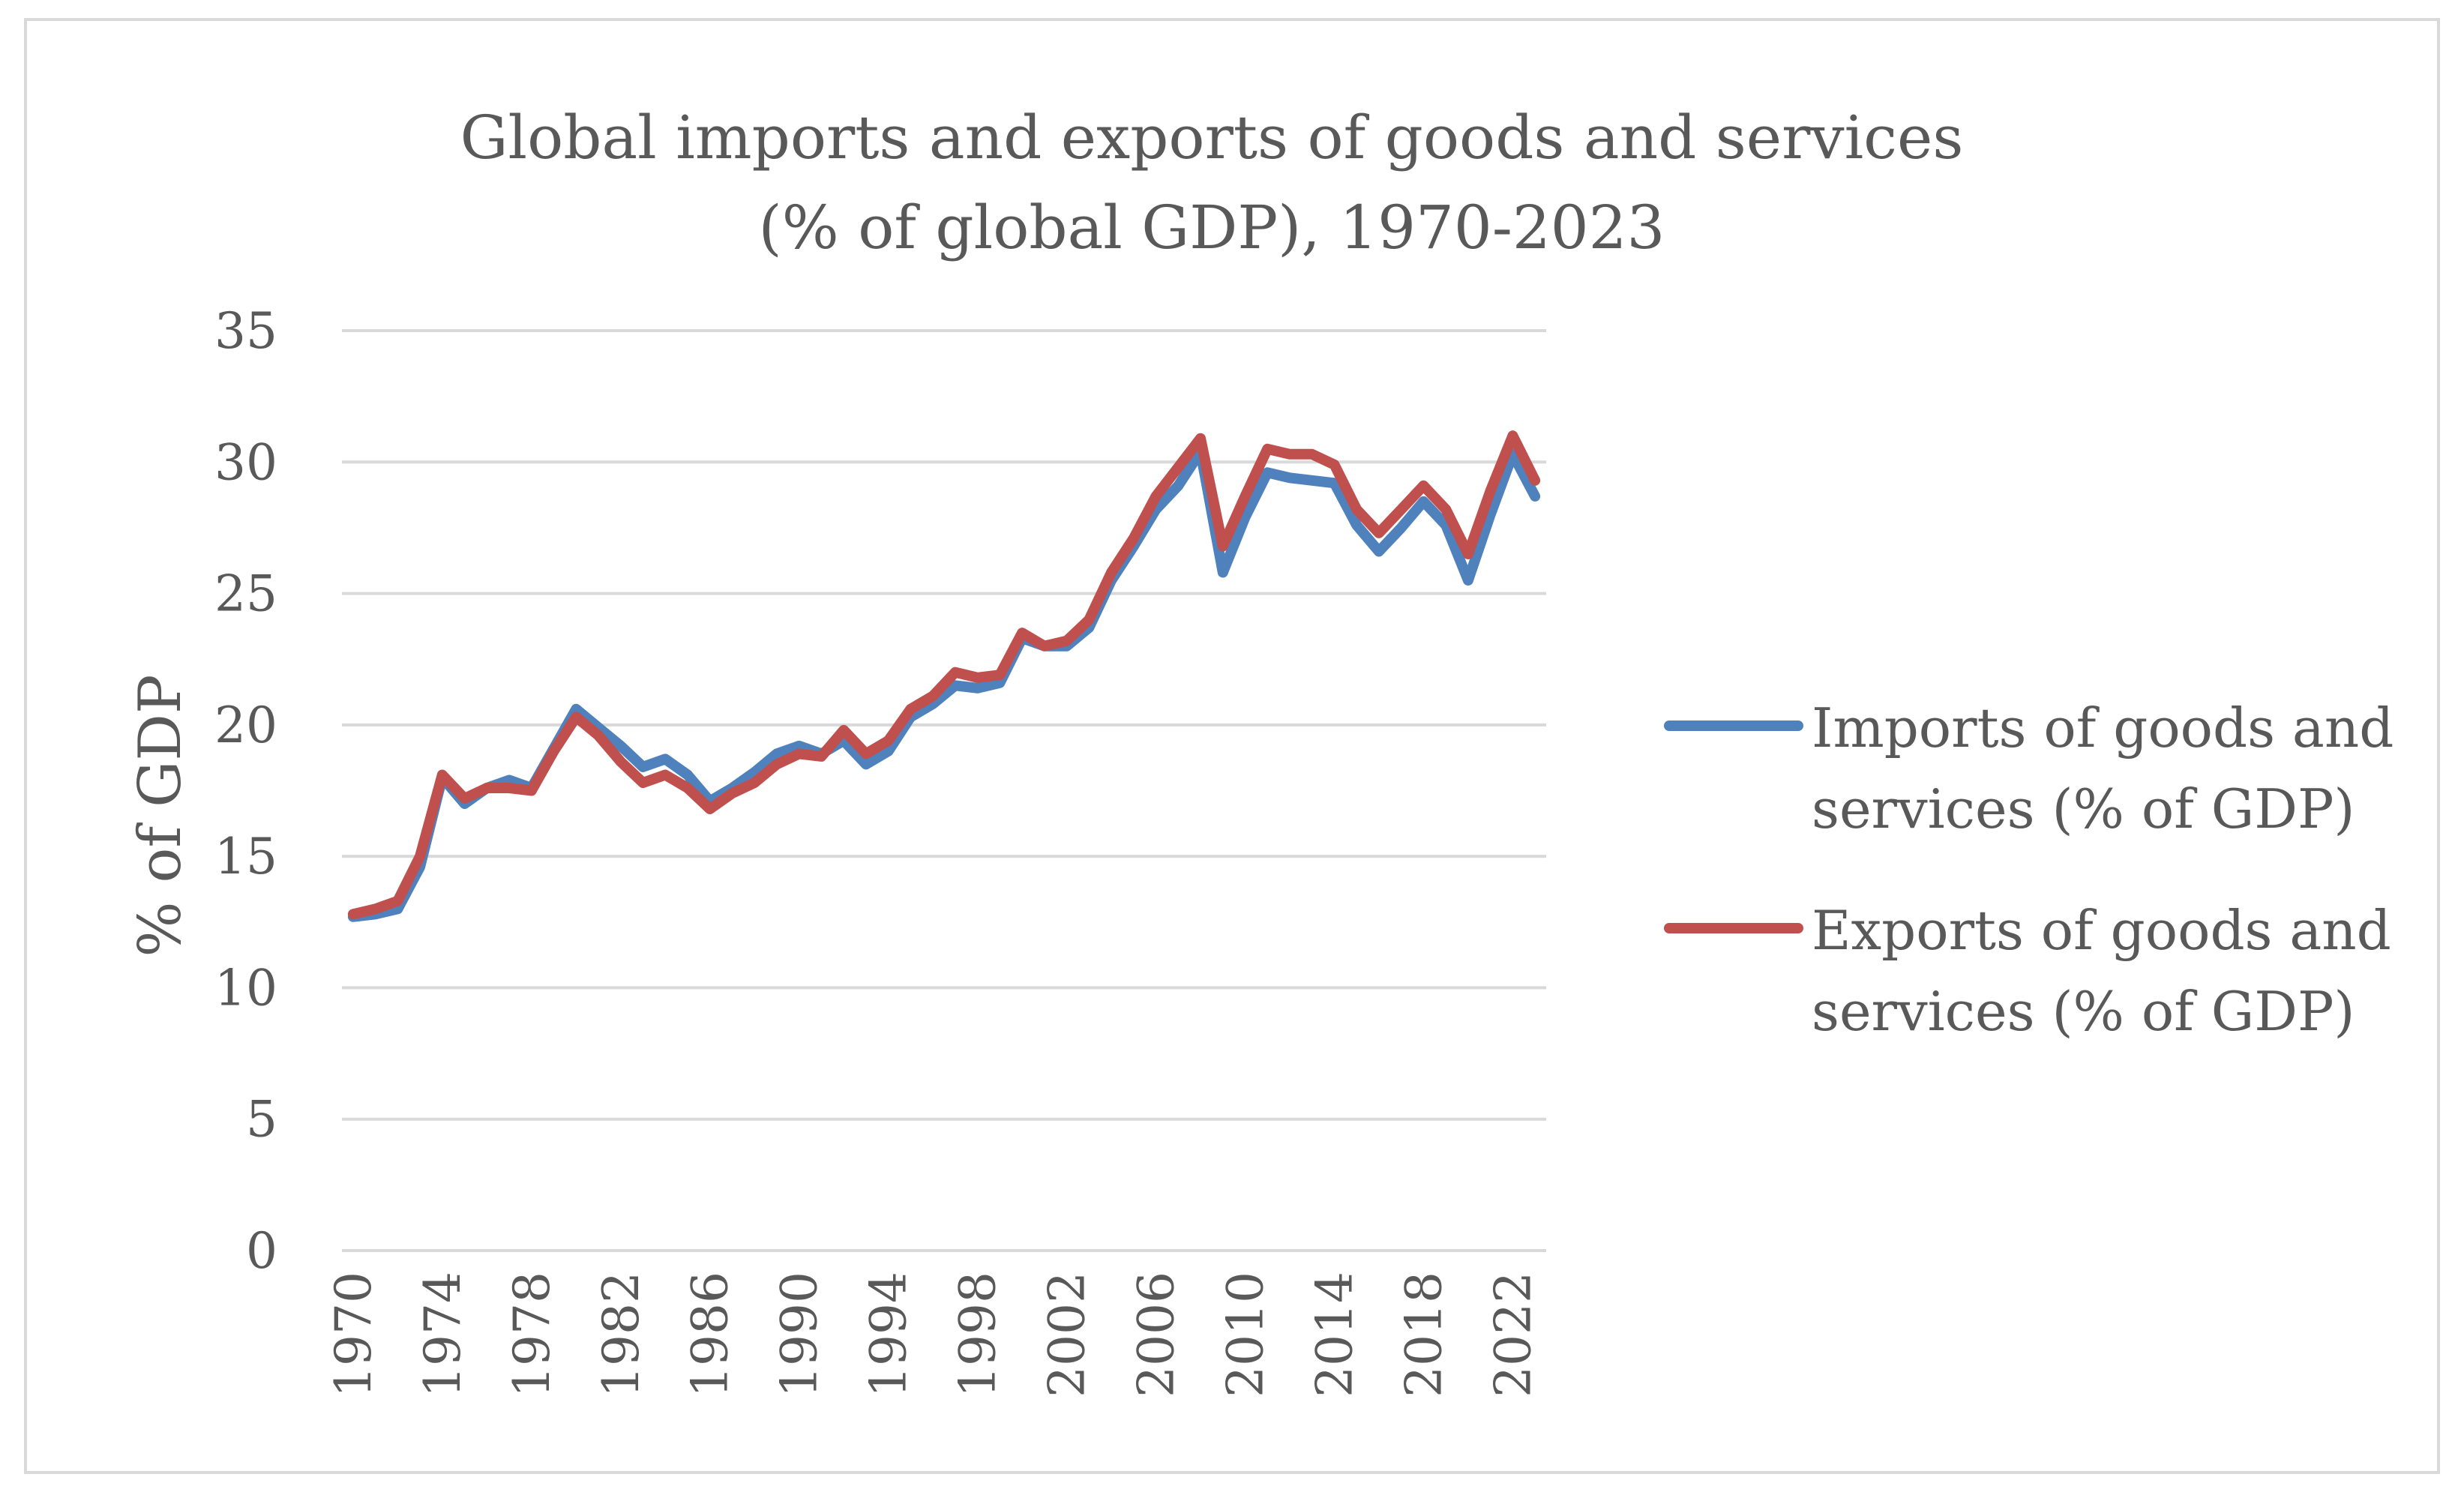 The width and height of the screenshot is (2464, 1492). What do you see at coordinates (443, 1335) in the screenshot?
I see `x-tick-label: 1974` at bounding box center [443, 1335].